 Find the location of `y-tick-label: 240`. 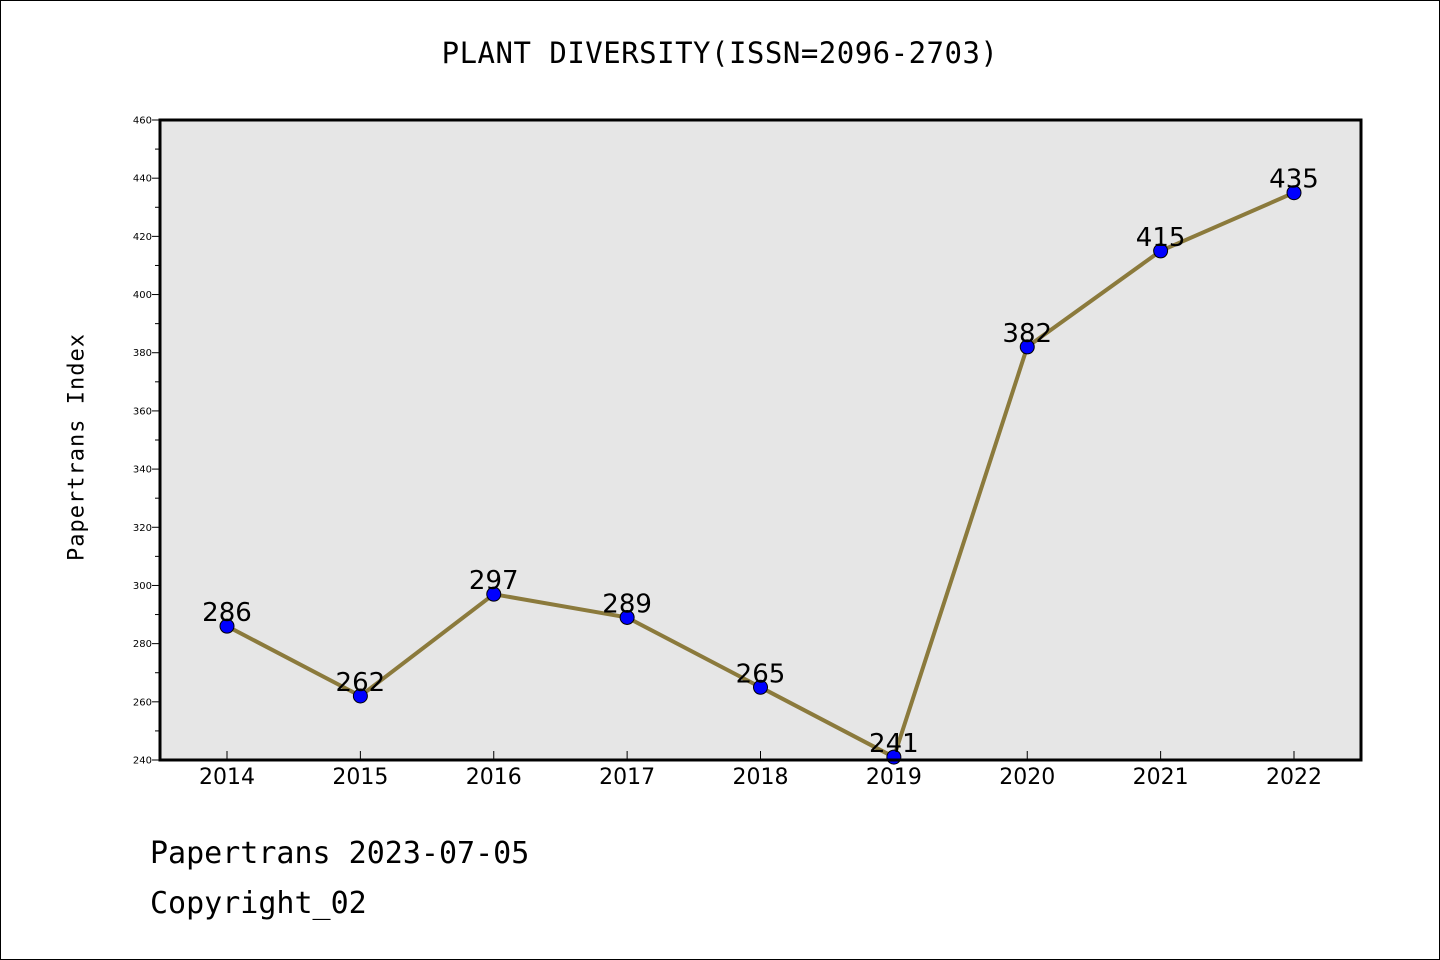

y-tick-label: 240 is located at coordinates (142, 761).